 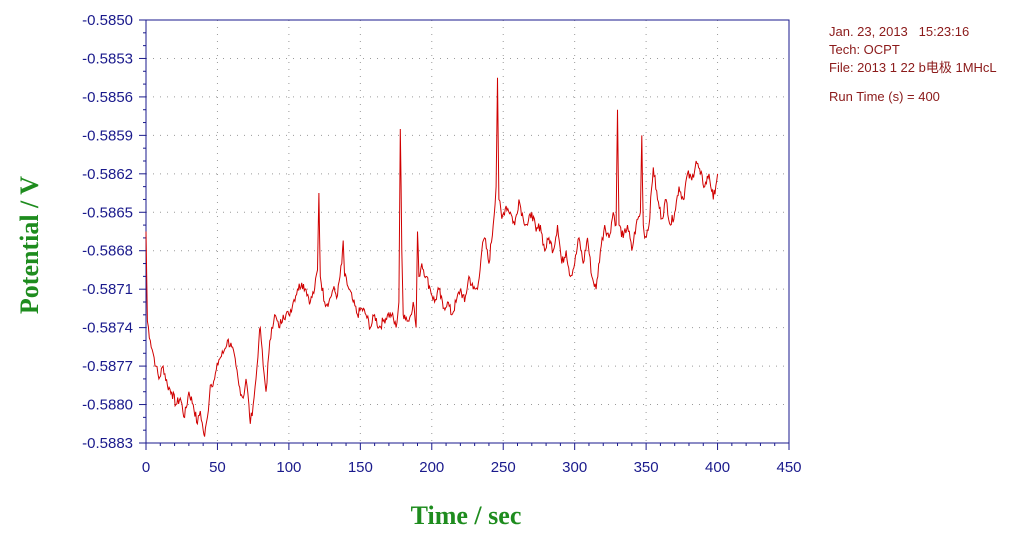 What do you see at coordinates (107, 289) in the screenshot?
I see `y-tick-label: -0.5871` at bounding box center [107, 289].